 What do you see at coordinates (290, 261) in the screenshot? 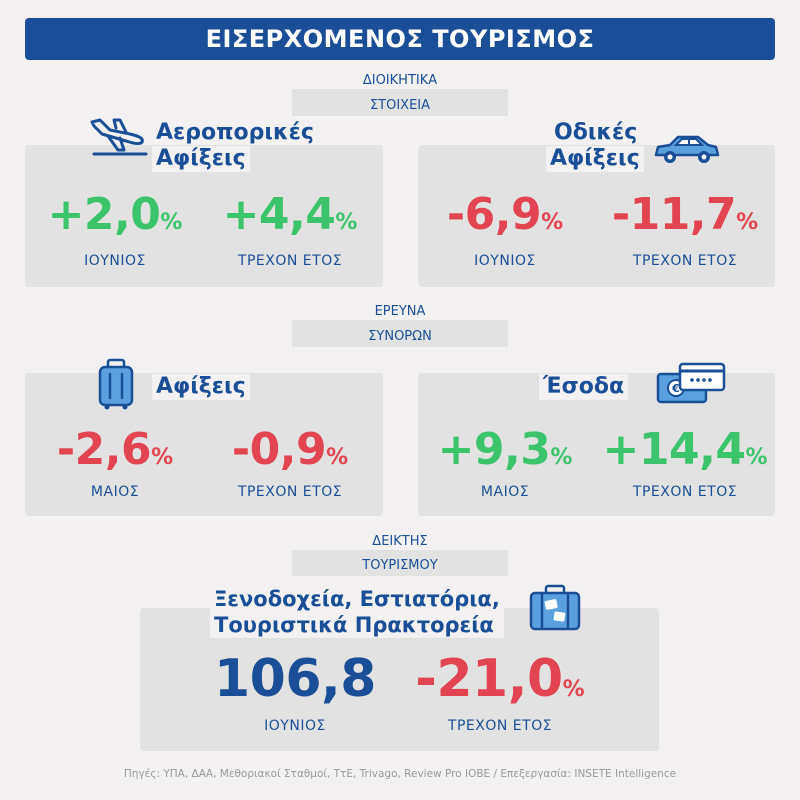
I see `air-ytd-label: ΤΡΕΧΟΝ ΕΤΟΣ` at bounding box center [290, 261].